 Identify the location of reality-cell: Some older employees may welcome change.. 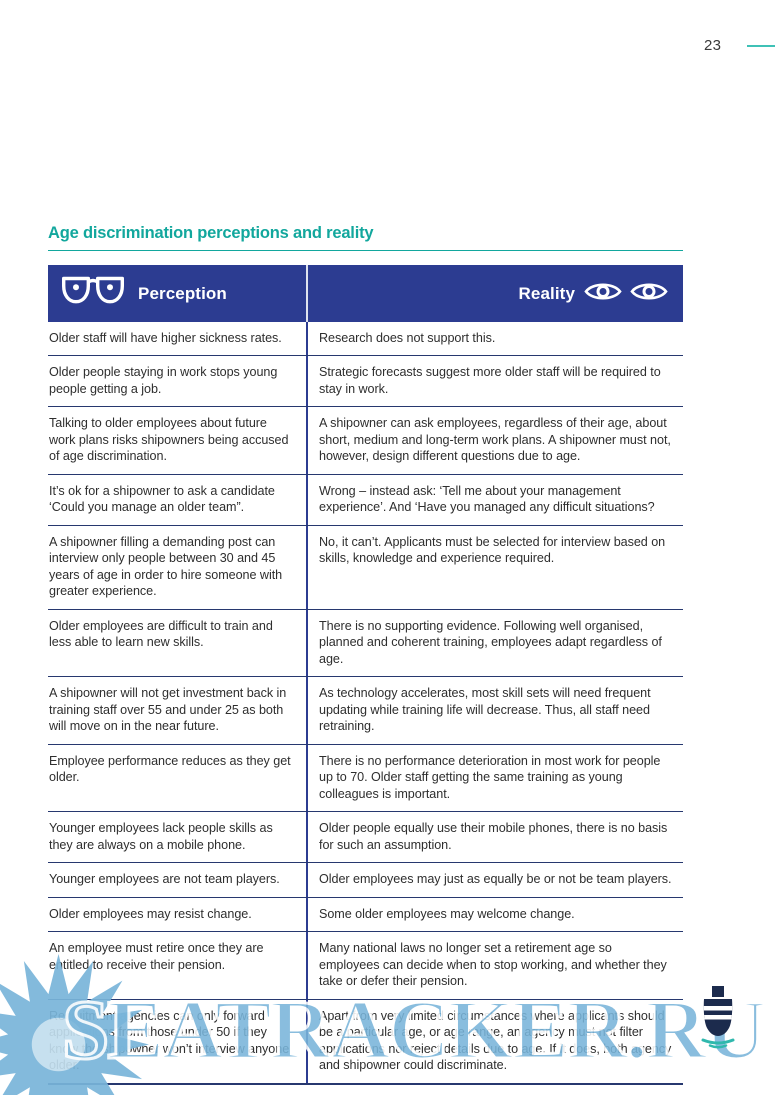
(447, 913).